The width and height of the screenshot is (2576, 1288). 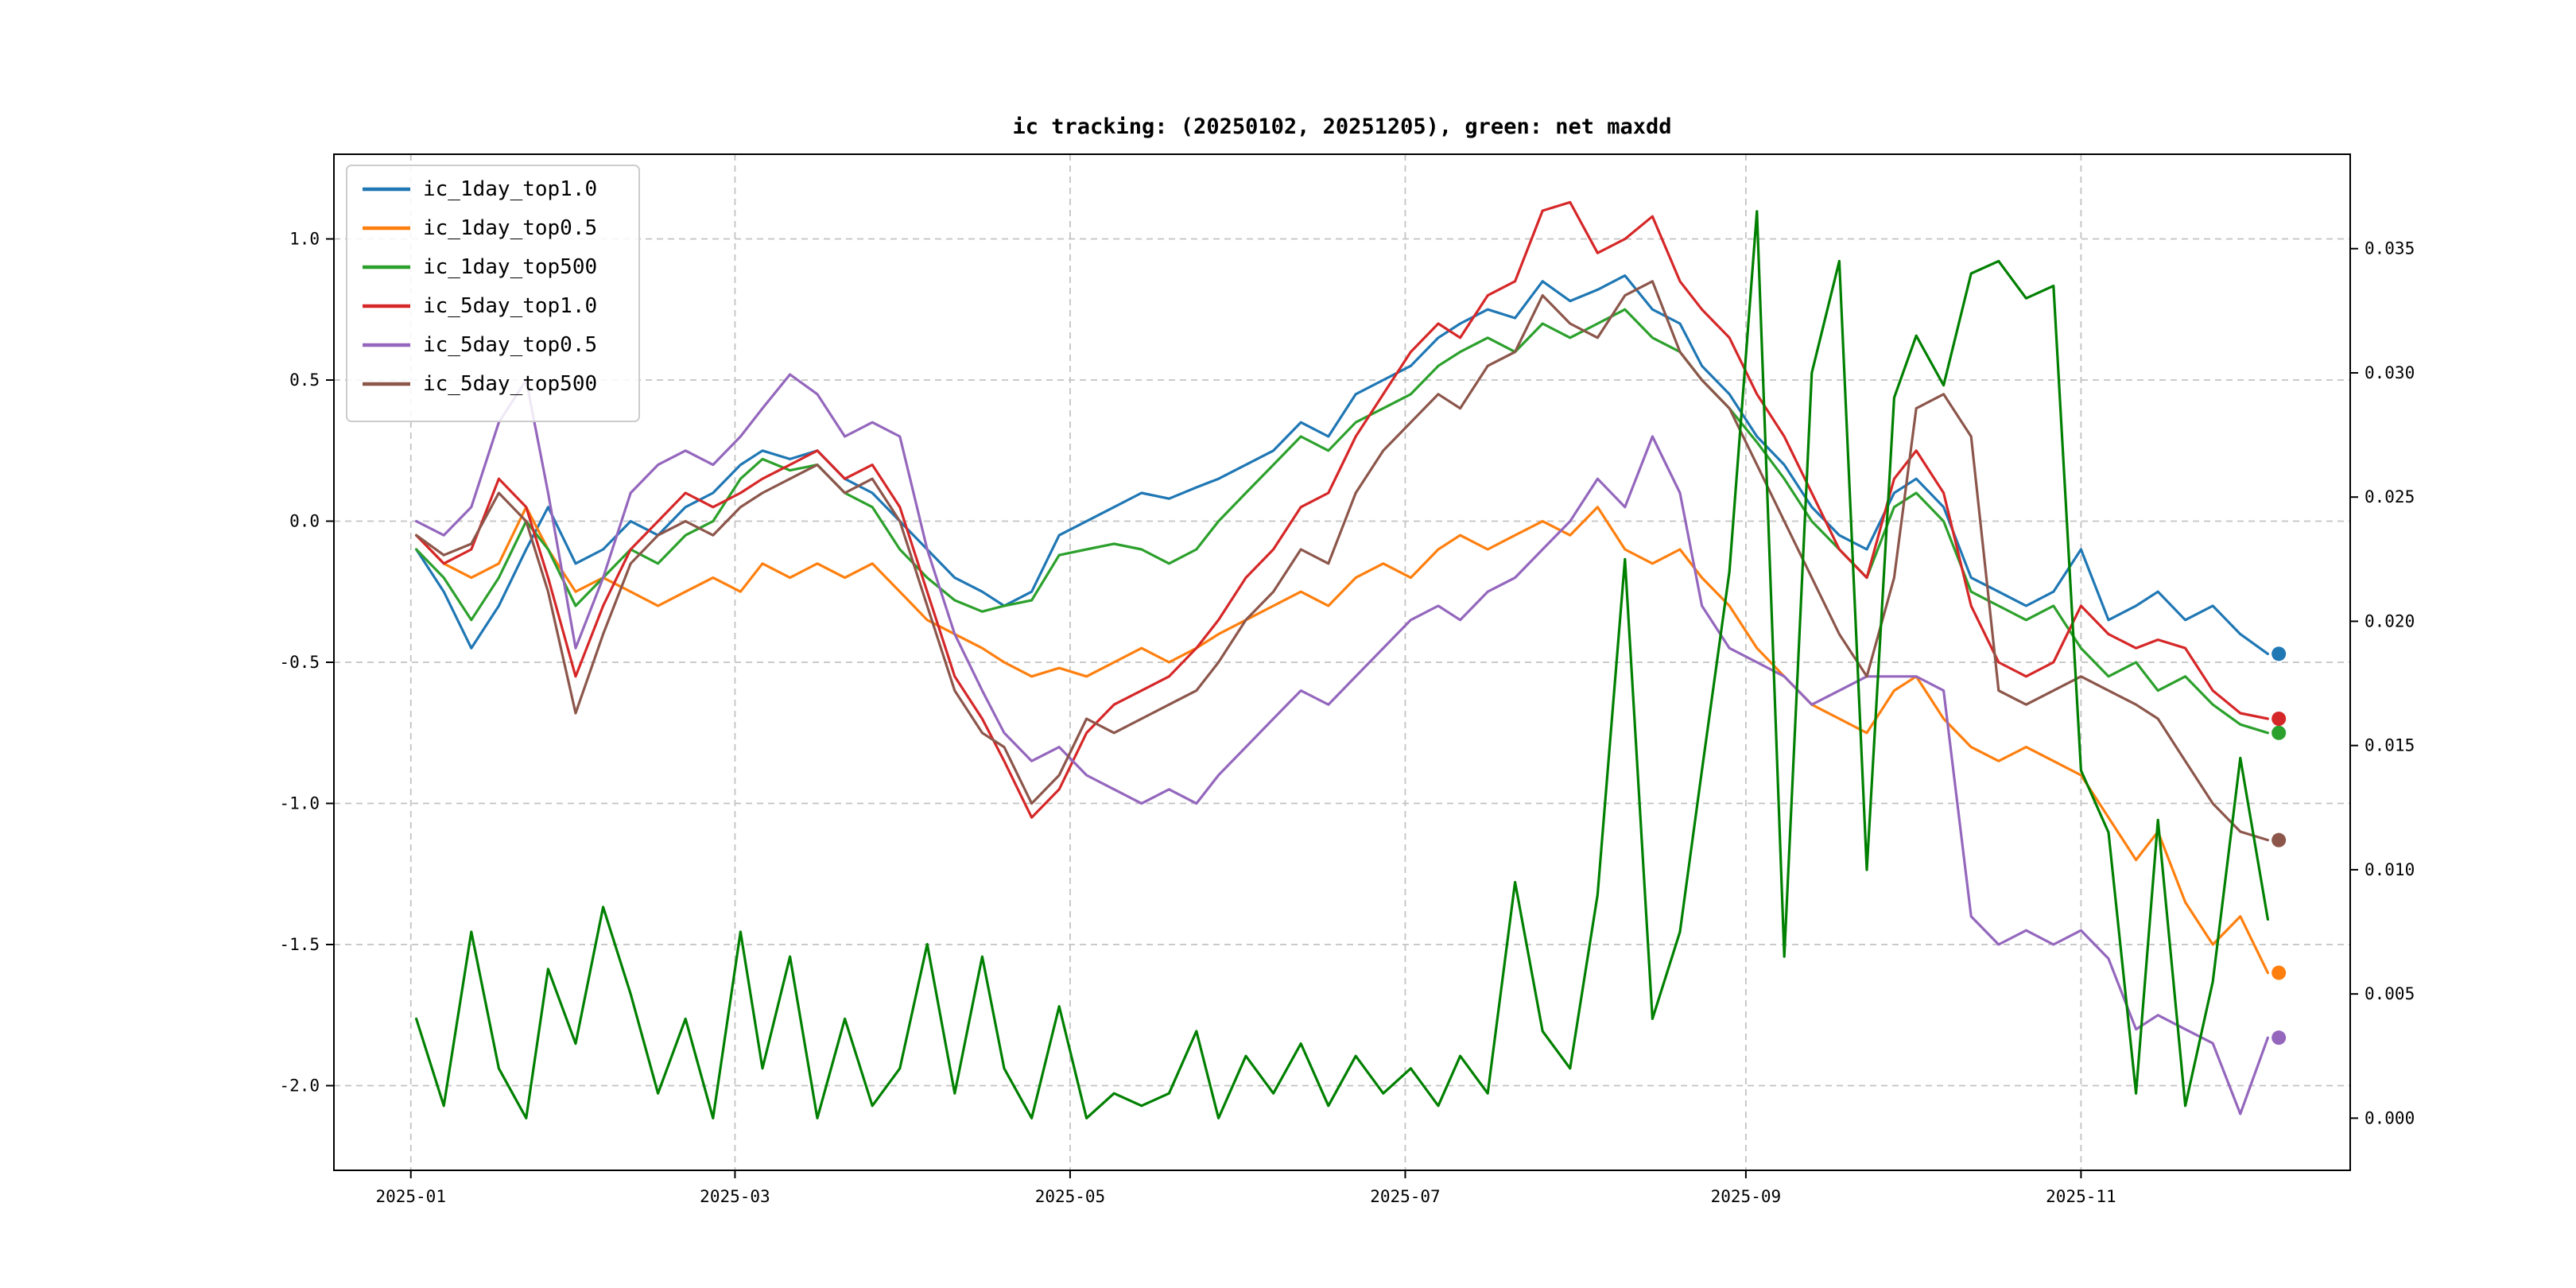 I want to click on end-markers, so click(x=2279, y=846).